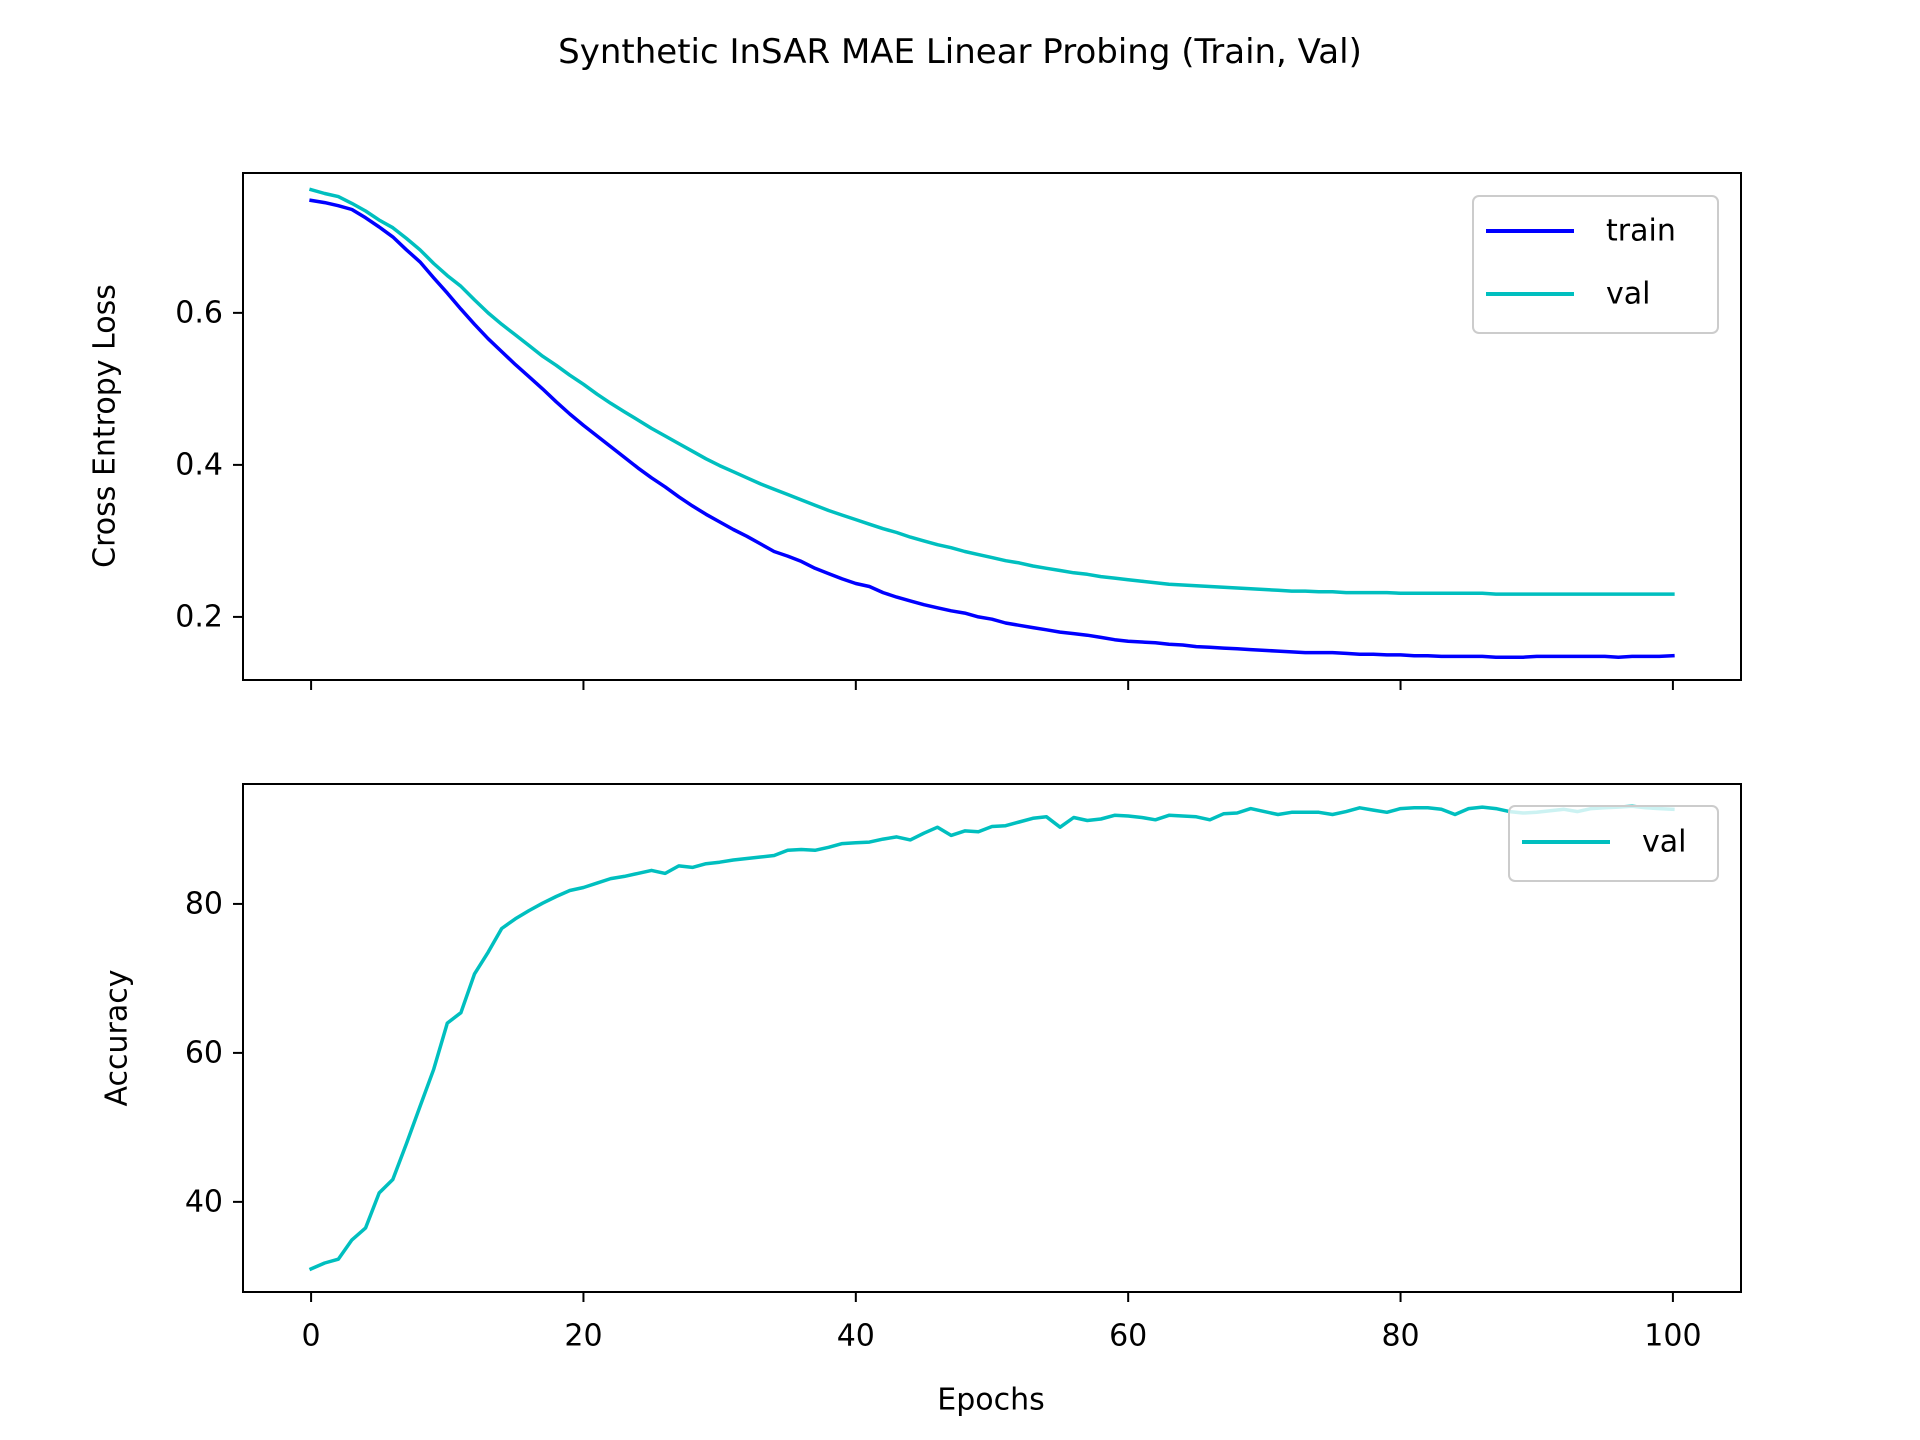 The height and width of the screenshot is (1440, 1920). Describe the element at coordinates (204, 1052) in the screenshot. I see `acc-y-tick-label: 60` at that location.